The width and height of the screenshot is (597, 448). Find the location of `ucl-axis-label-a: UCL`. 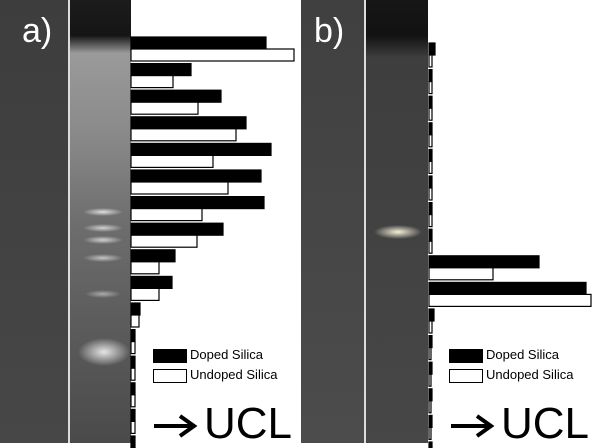

ucl-axis-label-a: UCL is located at coordinates (222, 424).